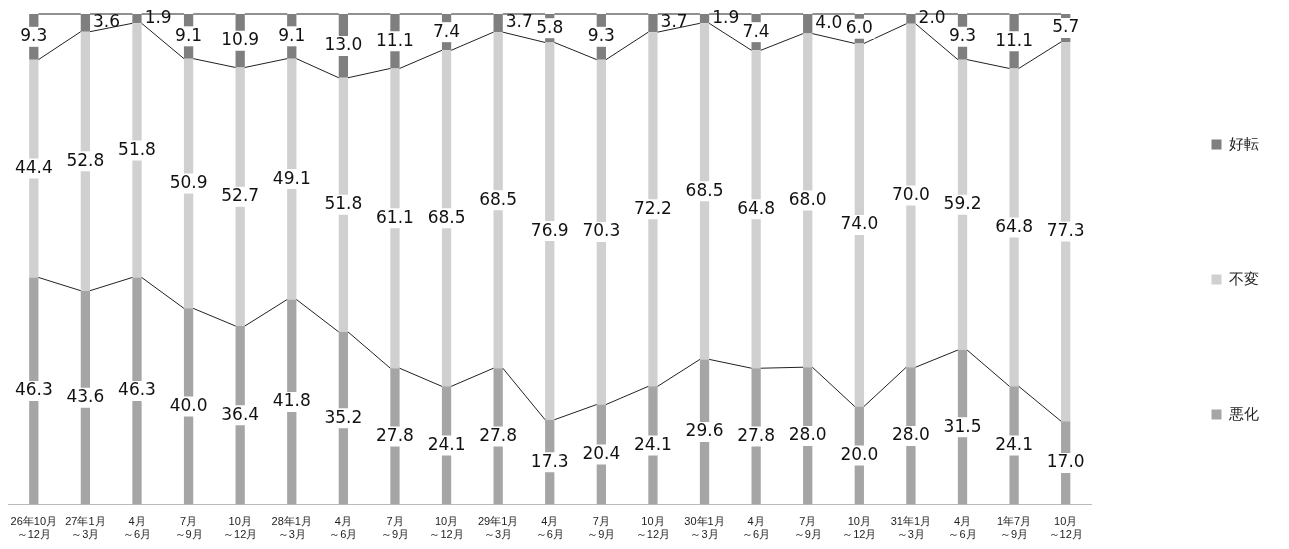 Image resolution: width=1289 pixels, height=549 pixels. I want to click on x-tick-label: 28年1月～3月, so click(291, 528).